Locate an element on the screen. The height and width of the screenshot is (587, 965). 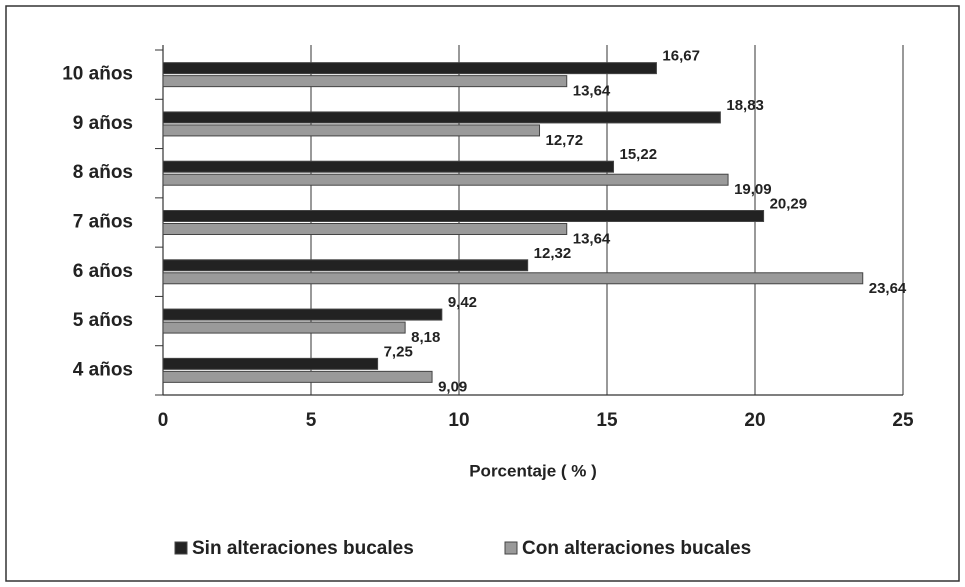
data-label: 8,18 is located at coordinates (425, 337).